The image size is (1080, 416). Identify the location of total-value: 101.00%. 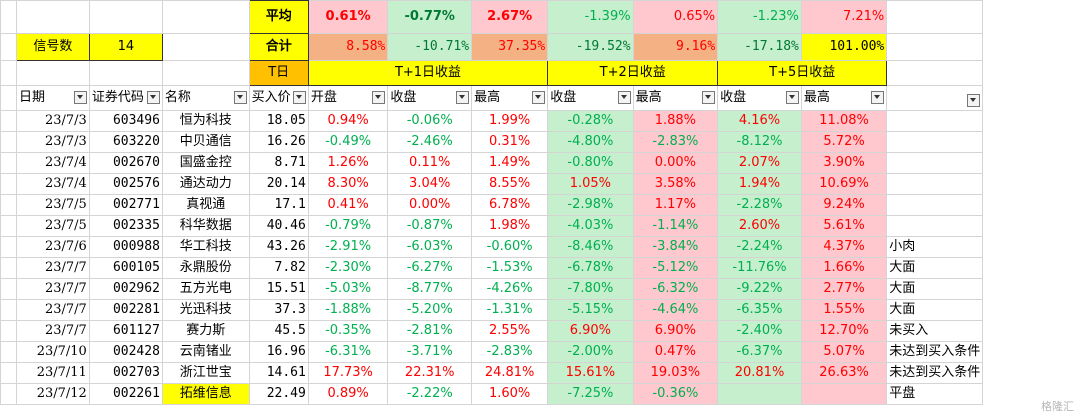
(844, 47).